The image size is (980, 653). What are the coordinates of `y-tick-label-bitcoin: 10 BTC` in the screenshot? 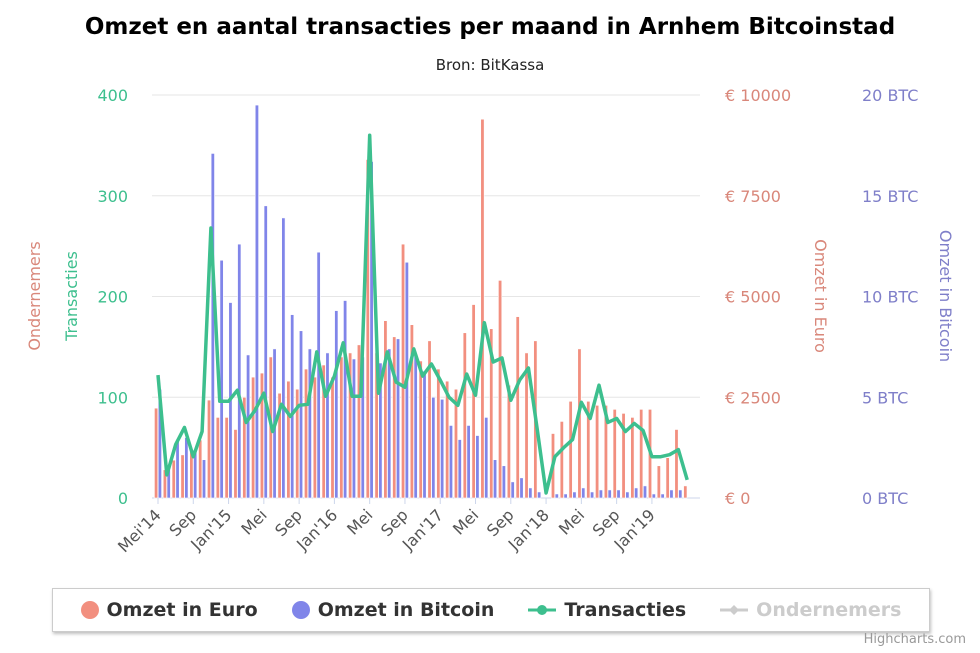 It's located at (890, 297).